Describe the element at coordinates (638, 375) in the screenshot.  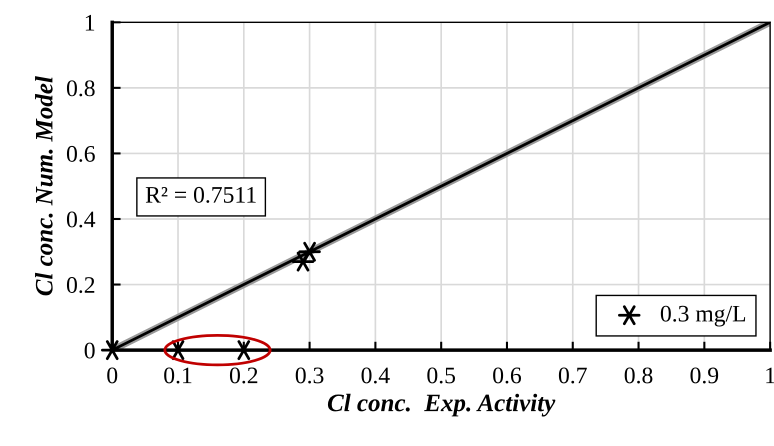
I see `x-tick-label: 0.8` at that location.